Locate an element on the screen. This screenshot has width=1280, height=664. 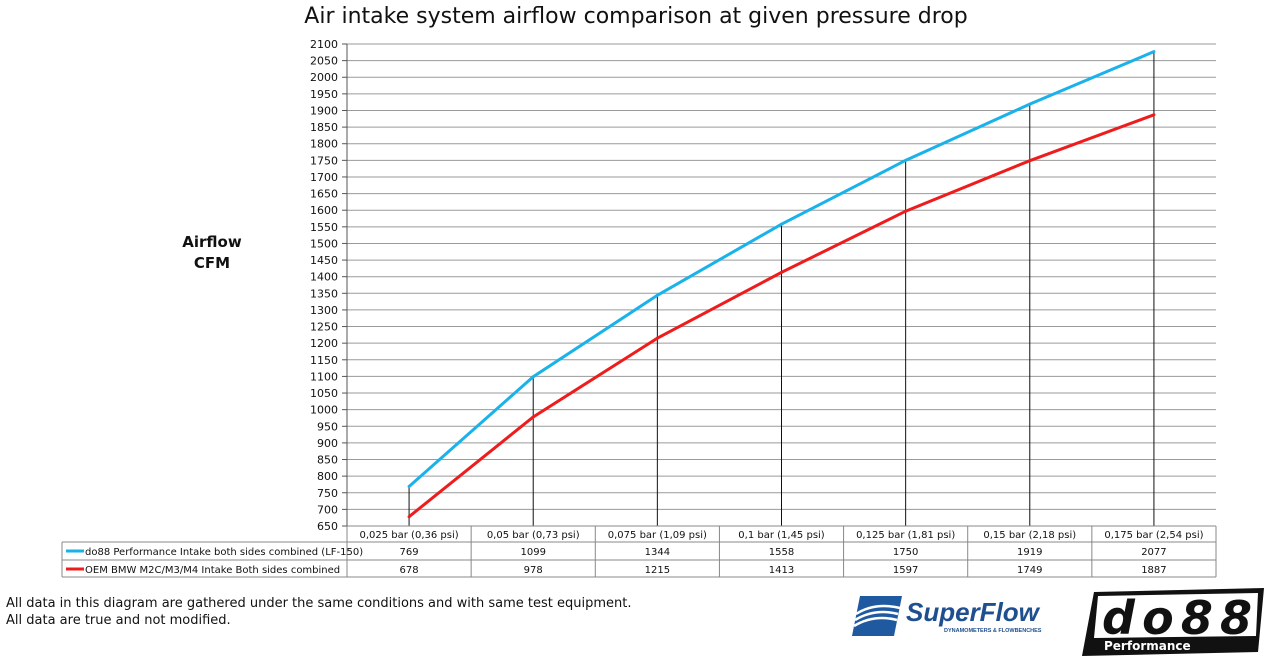
y-tick-label: 1150 is located at coordinates (324, 360).